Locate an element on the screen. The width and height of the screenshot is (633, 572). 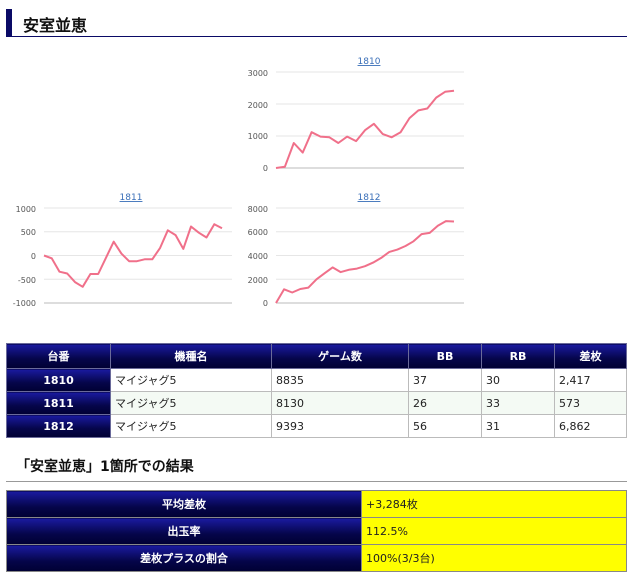
chart-1810: 1810 3000 2000 1000 0 is located at coordinates (361, 117).